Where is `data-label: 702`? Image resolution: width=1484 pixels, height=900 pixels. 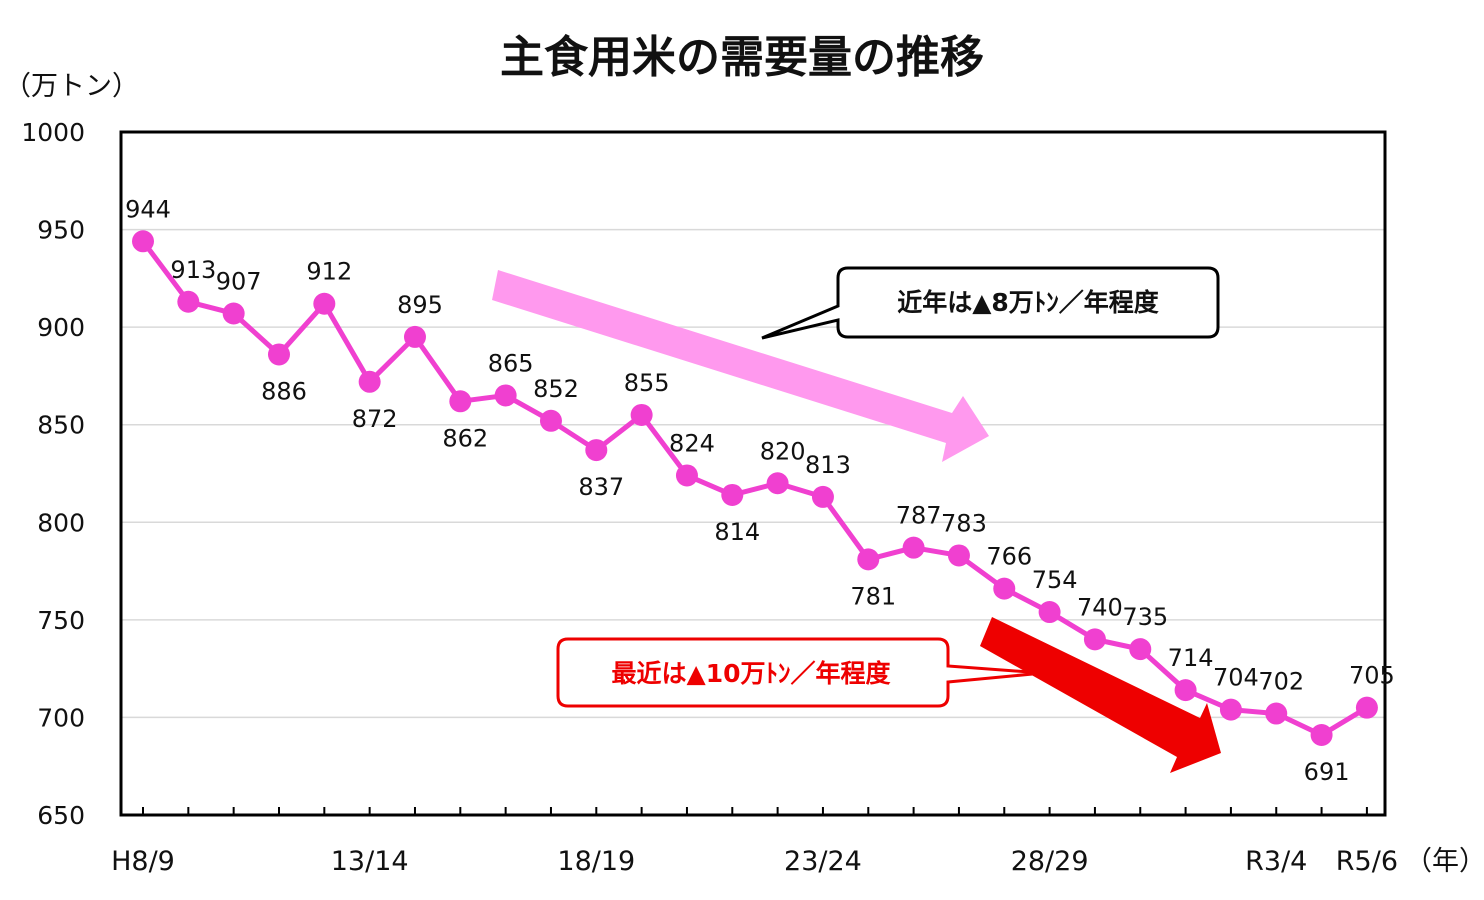 data-label: 702 is located at coordinates (1281, 682).